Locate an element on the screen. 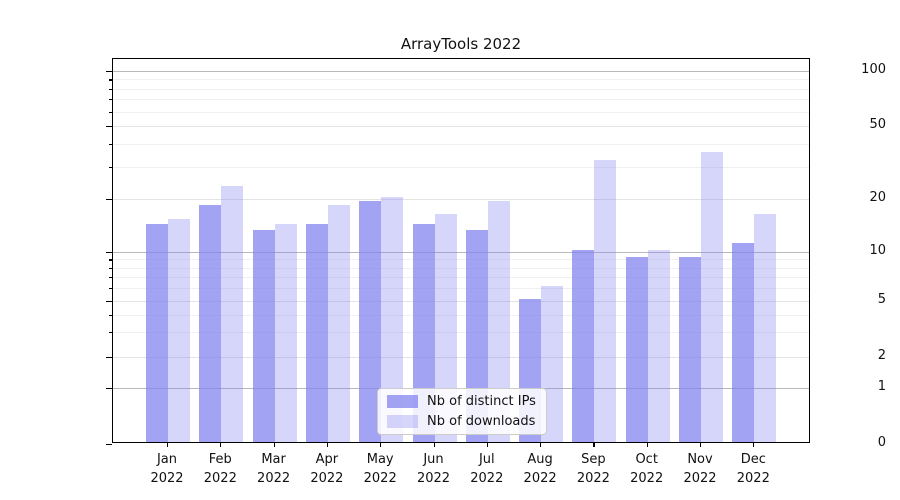  y-tick-label: 20 is located at coordinates (877, 197).